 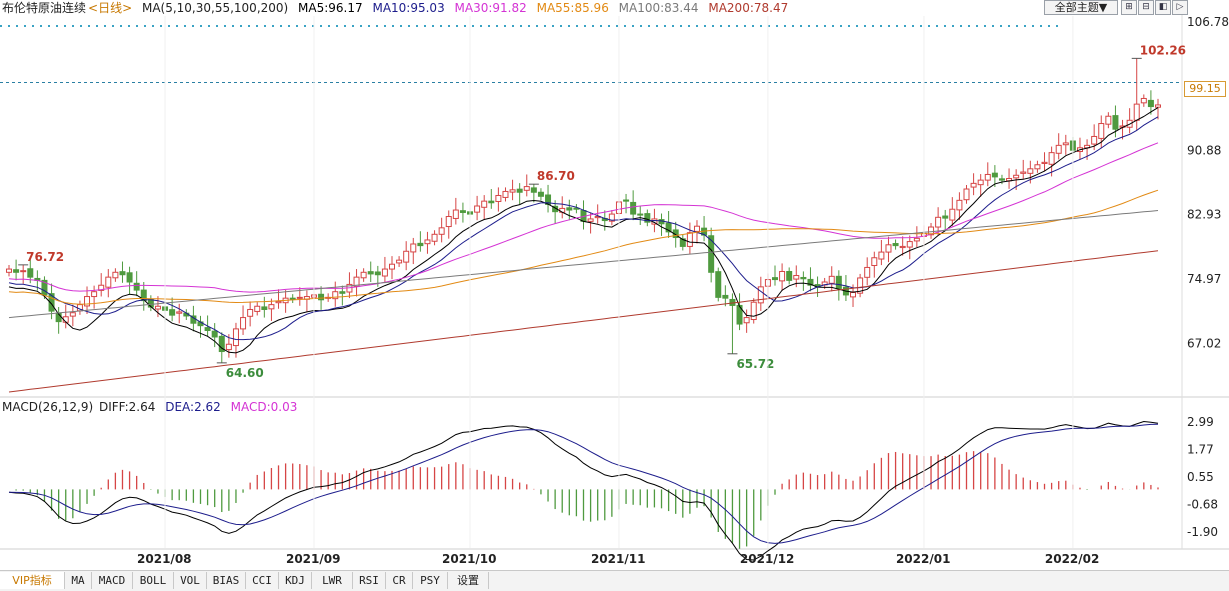 What do you see at coordinates (78, 580) in the screenshot?
I see `tab-ma: MA` at bounding box center [78, 580].